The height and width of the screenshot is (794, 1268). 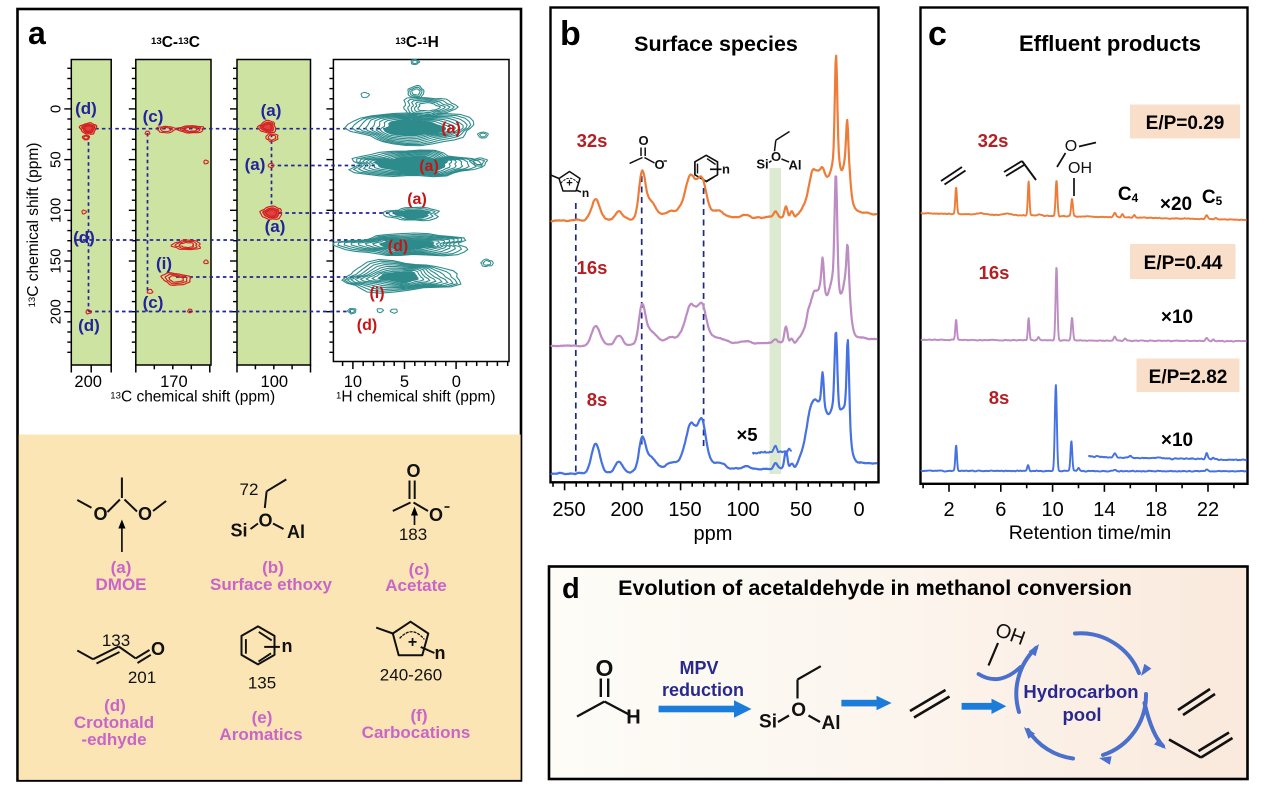 I want to click on svg-text: 13C-1H, so click(x=417, y=42).